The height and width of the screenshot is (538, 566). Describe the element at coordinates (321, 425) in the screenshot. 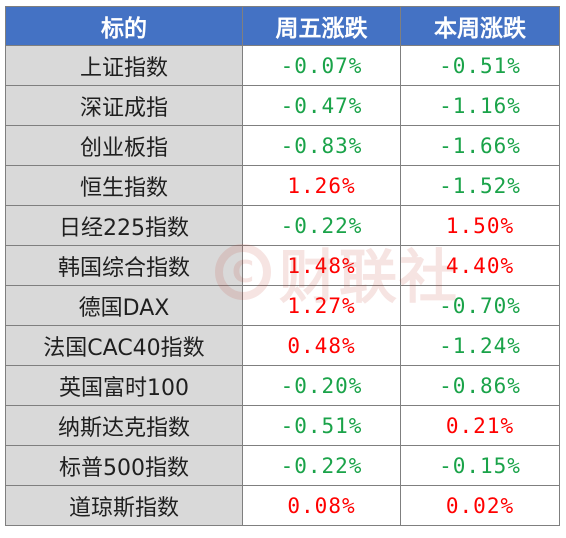

I see `friday-change: -0.51%` at that location.